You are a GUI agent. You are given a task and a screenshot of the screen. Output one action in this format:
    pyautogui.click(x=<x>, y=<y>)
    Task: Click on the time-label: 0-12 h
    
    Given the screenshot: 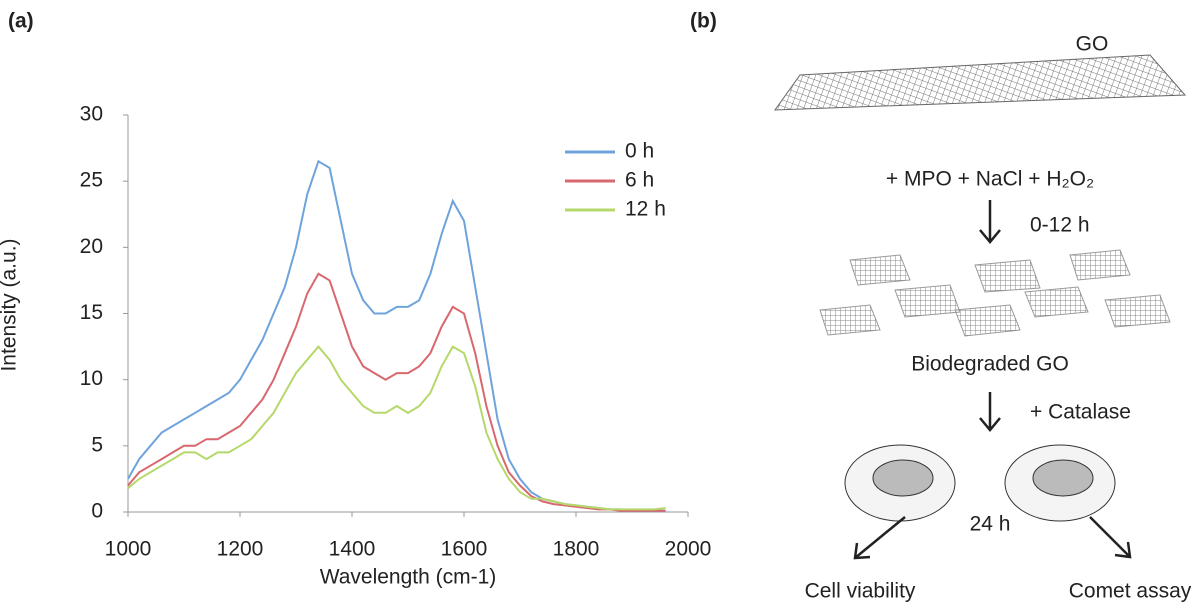 What is the action you would take?
    pyautogui.click(x=1060, y=225)
    